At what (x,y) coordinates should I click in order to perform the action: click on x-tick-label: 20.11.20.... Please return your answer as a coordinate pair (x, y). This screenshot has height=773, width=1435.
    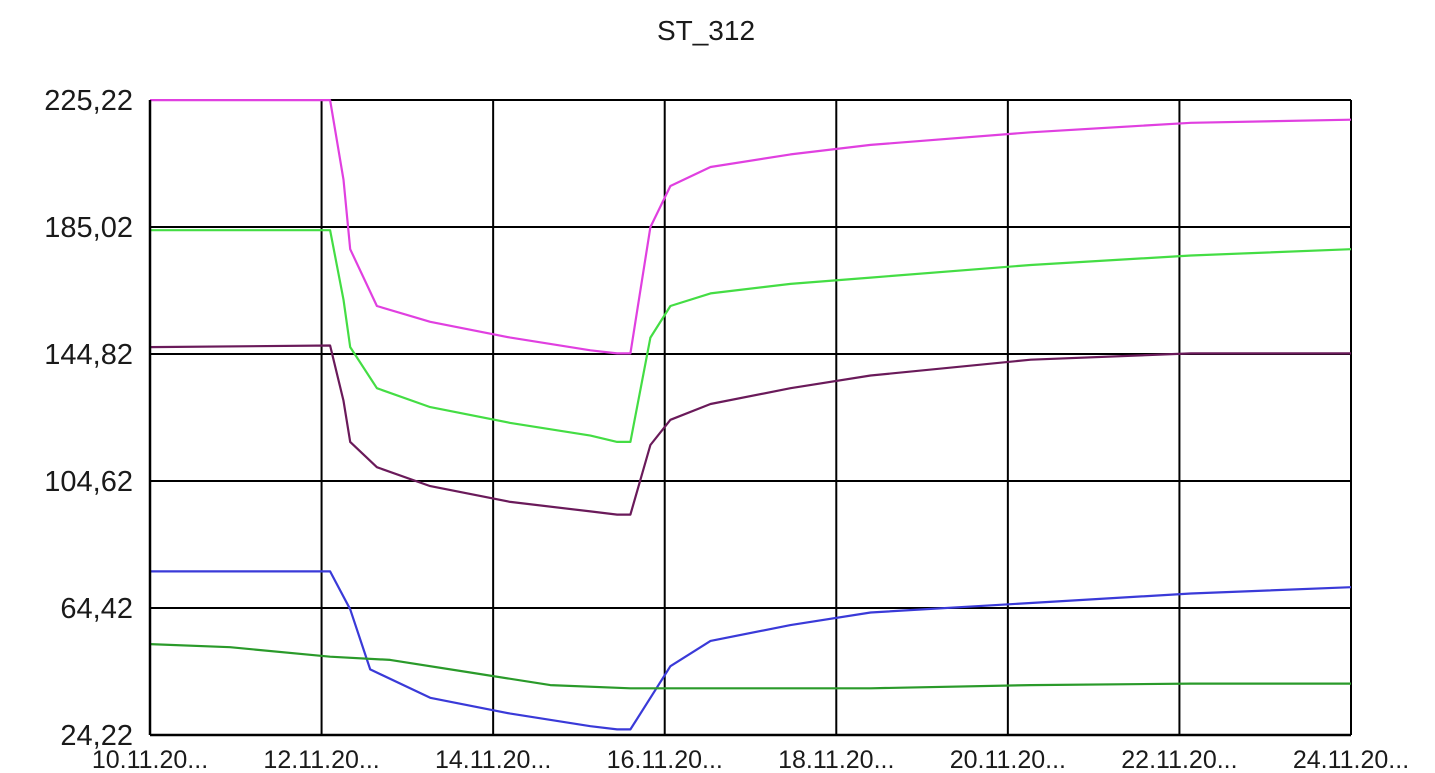
    Looking at the image, I should click on (1008, 759).